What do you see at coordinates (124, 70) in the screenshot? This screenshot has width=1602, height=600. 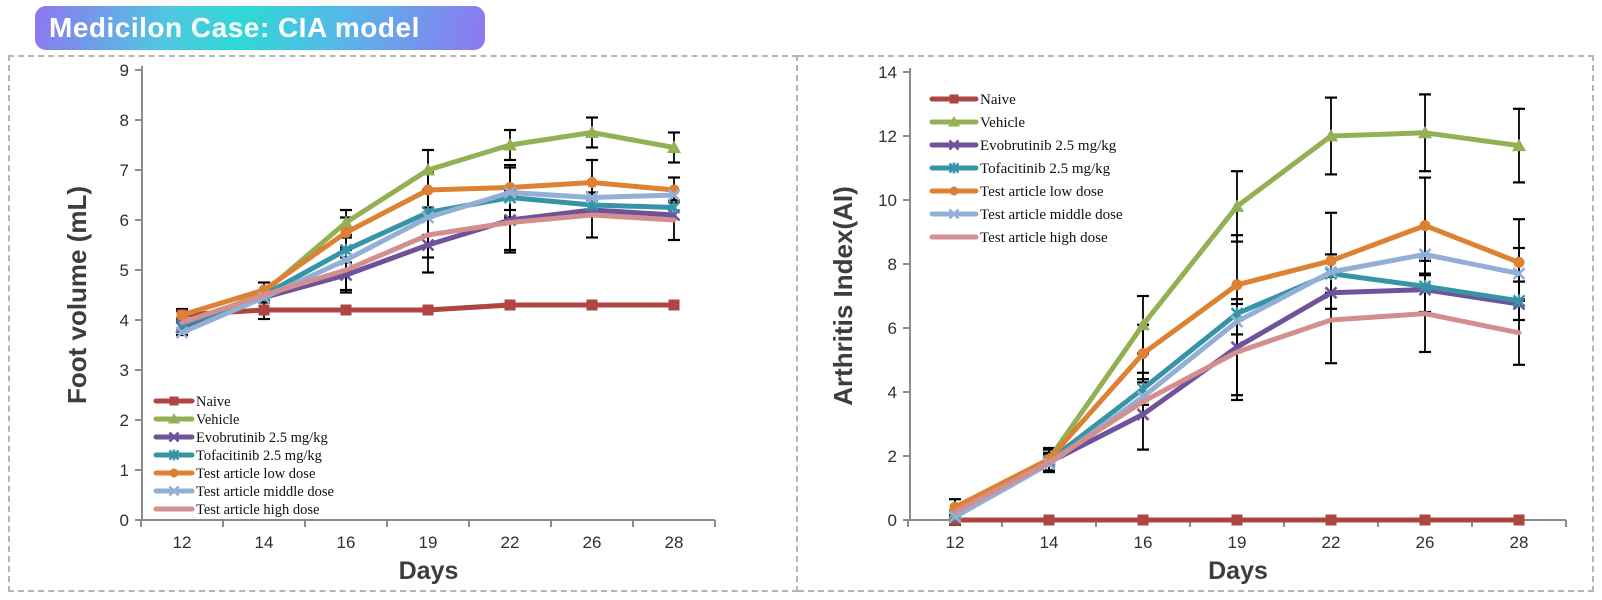 I see `y-tick-label: 9` at bounding box center [124, 70].